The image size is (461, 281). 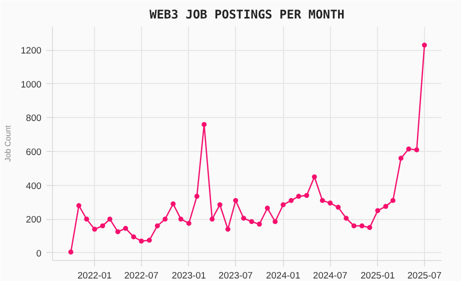 What do you see at coordinates (39, 253) in the screenshot?
I see `y-tick-label: 0` at bounding box center [39, 253].